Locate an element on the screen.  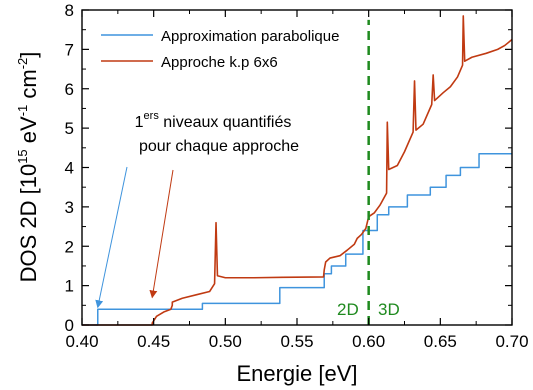
y-label-suffix: ] is located at coordinates (28, 55).